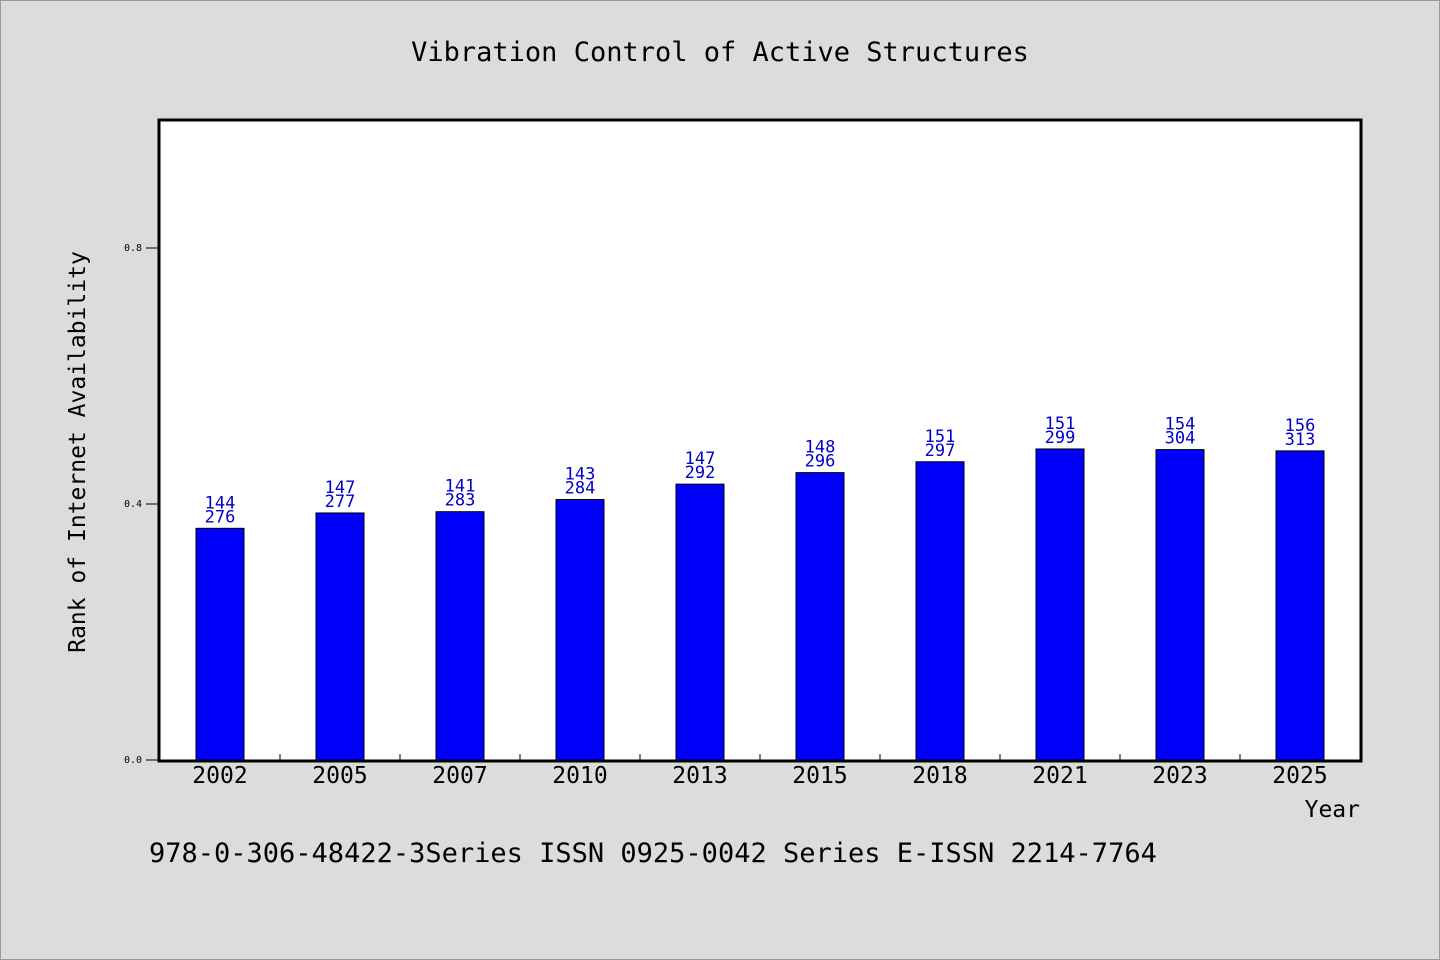  Describe the element at coordinates (699, 776) in the screenshot. I see `x-tick-label-2013: 2013` at that location.